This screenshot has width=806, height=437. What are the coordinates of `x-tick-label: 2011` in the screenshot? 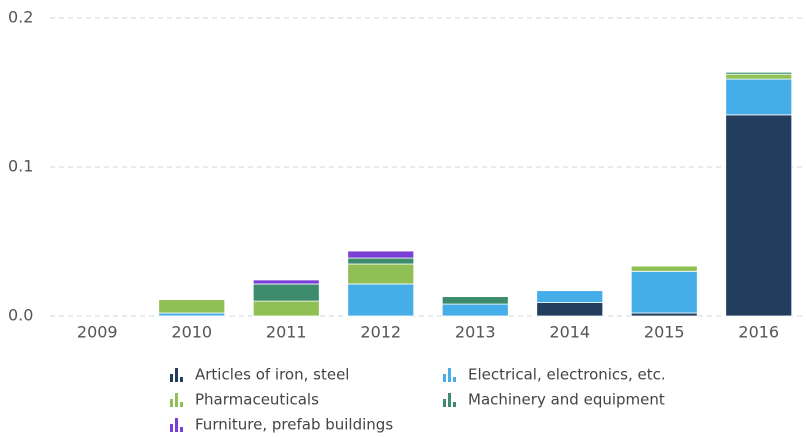 It's located at (286, 332).